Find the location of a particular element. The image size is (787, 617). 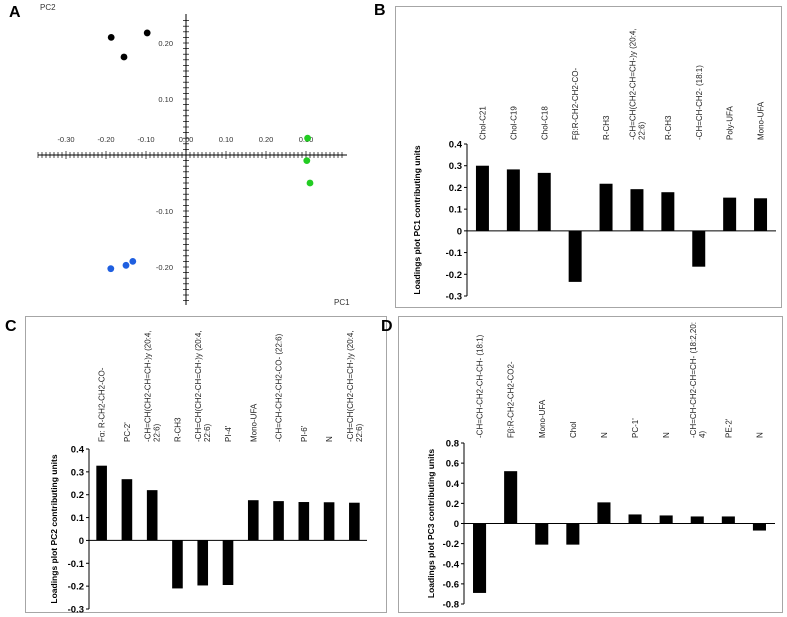

panel-letter-c: C is located at coordinates (11, 326).